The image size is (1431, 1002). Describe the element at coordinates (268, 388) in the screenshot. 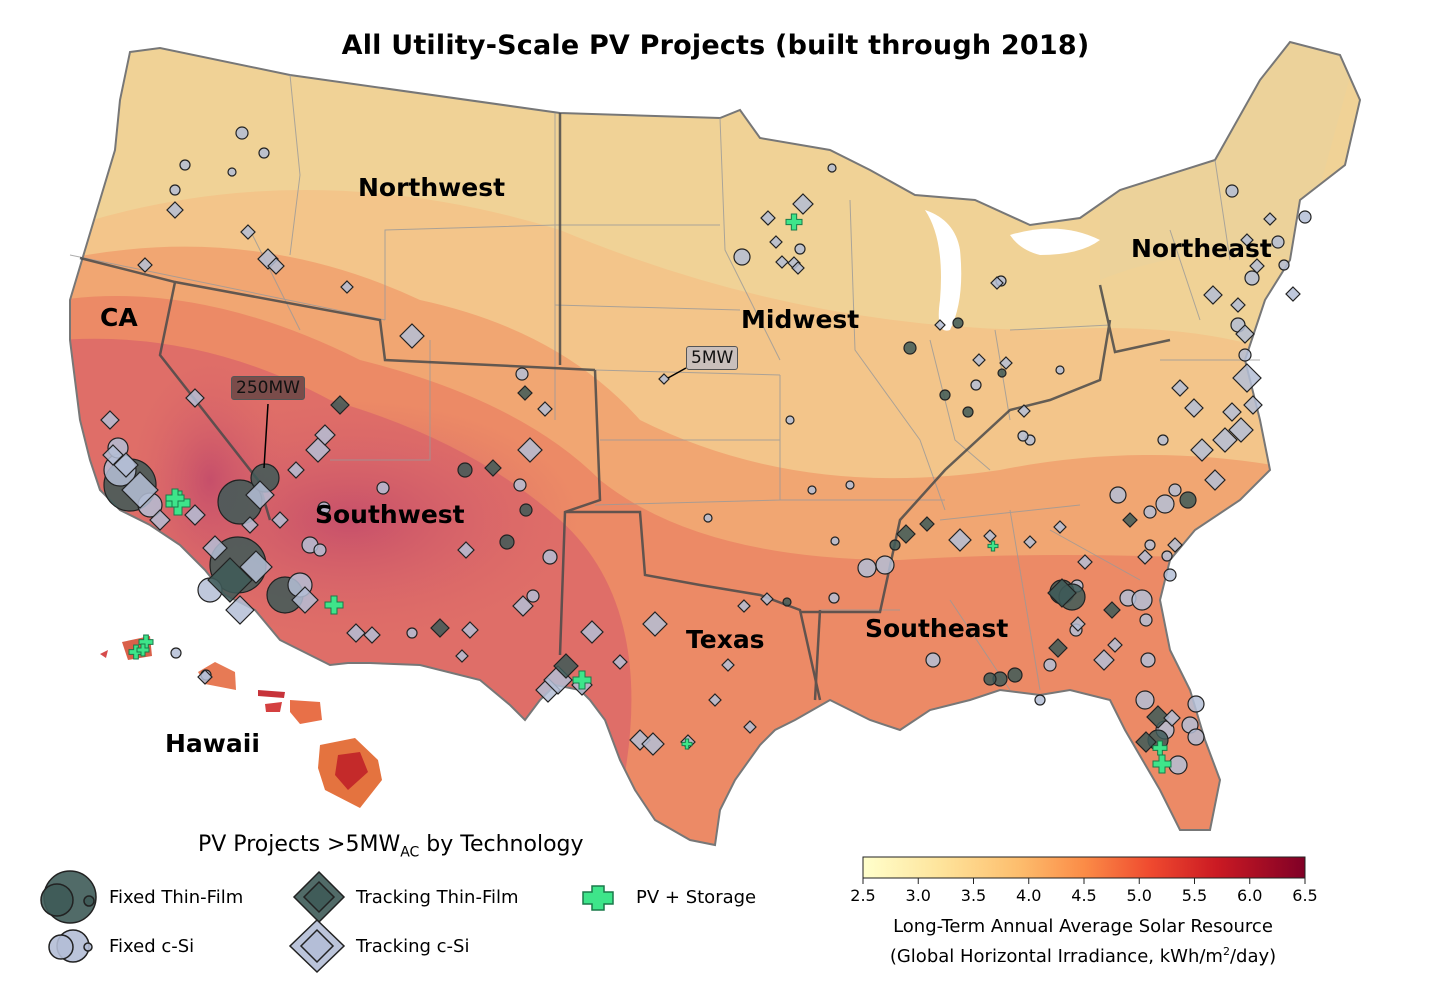

I see `callout-250mw: 250MW` at that location.